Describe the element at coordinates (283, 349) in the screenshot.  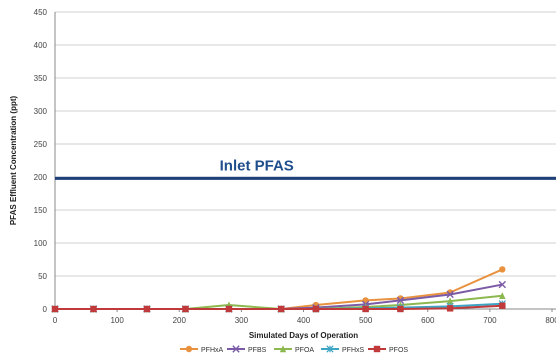
I see `legend-marker-pfoa` at that location.